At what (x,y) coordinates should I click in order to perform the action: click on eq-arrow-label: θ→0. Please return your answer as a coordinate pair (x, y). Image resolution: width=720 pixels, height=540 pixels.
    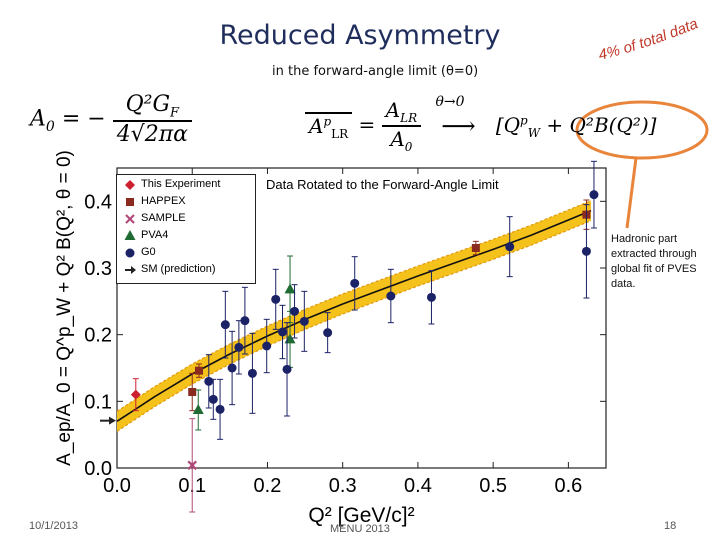
    Looking at the image, I should click on (450, 102).